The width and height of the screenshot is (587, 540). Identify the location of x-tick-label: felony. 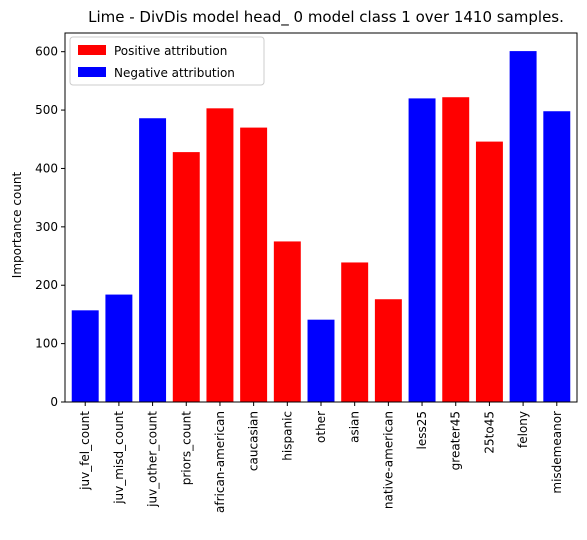
(523, 429).